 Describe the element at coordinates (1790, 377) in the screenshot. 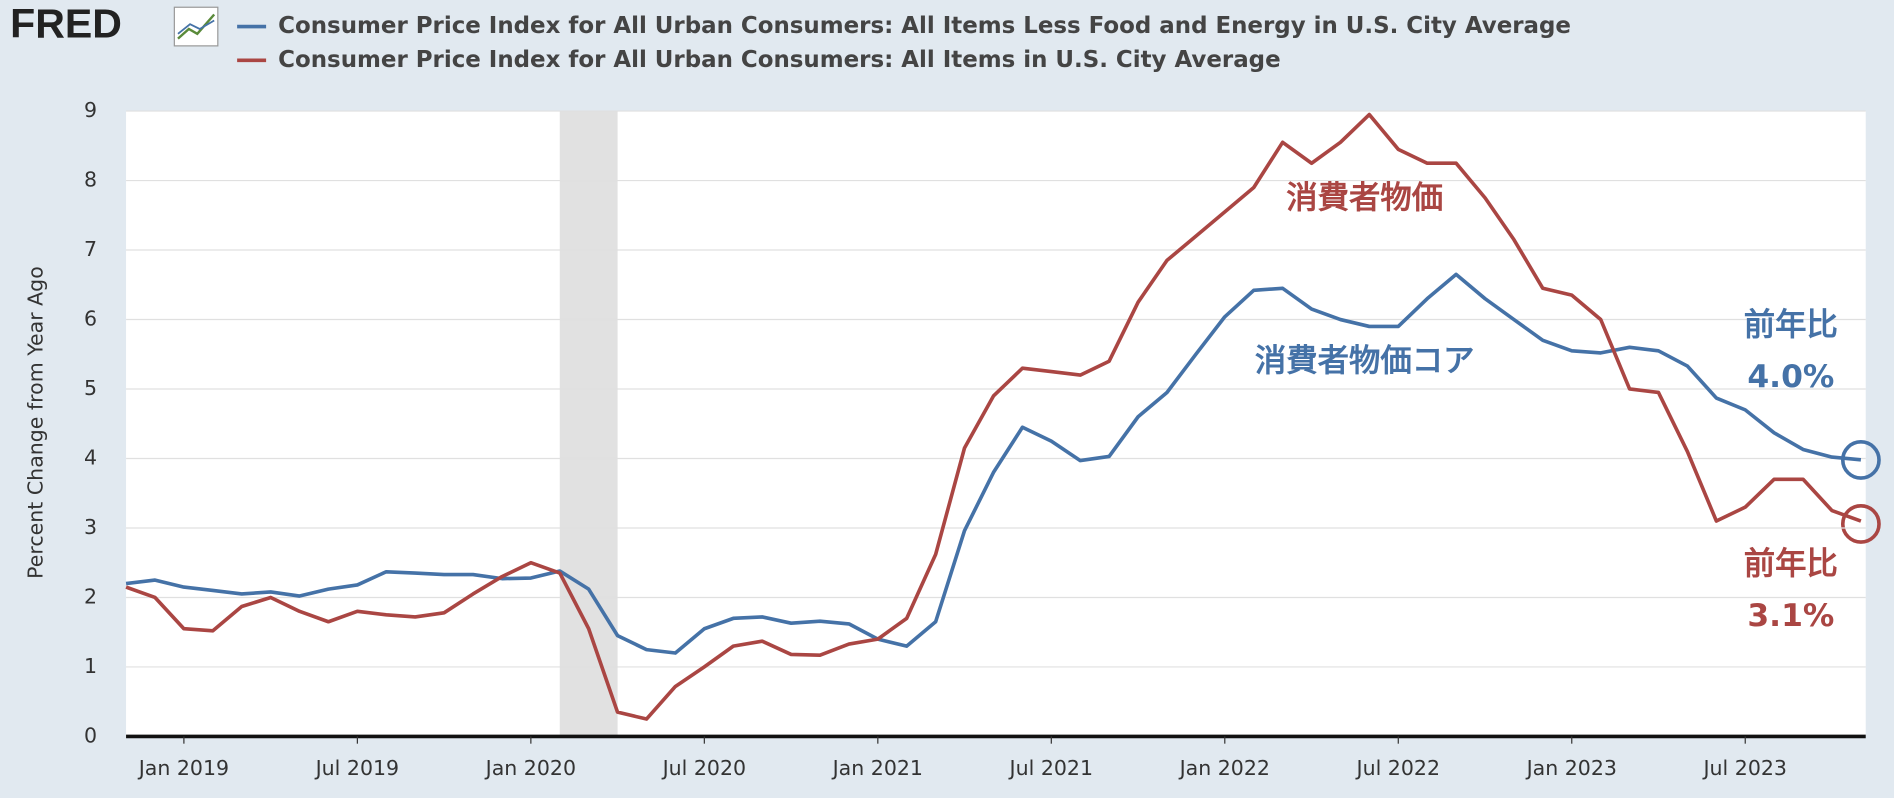

I see `annotation: 4.0%` at that location.